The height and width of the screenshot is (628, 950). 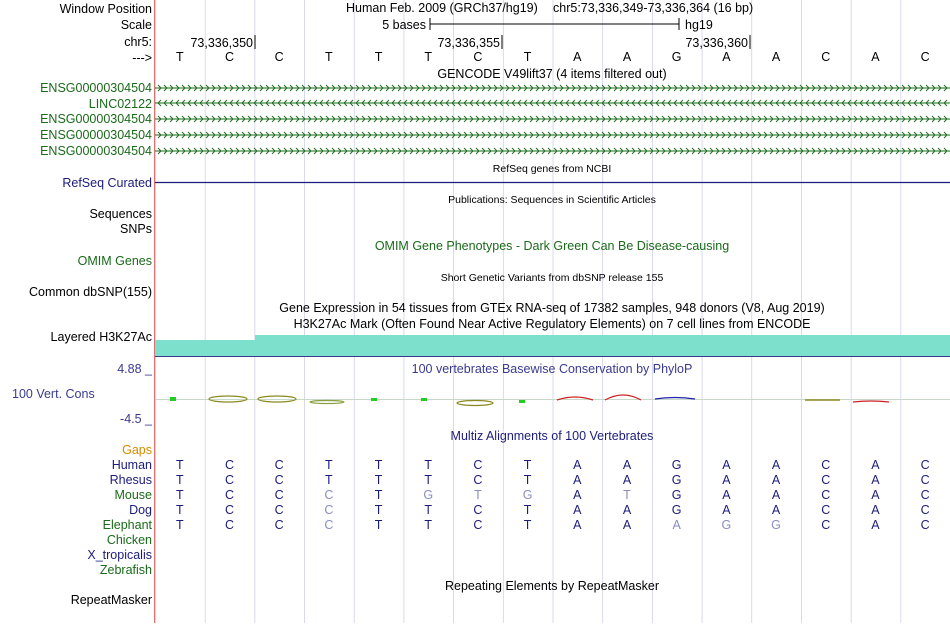 I want to click on window-position-label: Window Position, so click(x=106, y=9).